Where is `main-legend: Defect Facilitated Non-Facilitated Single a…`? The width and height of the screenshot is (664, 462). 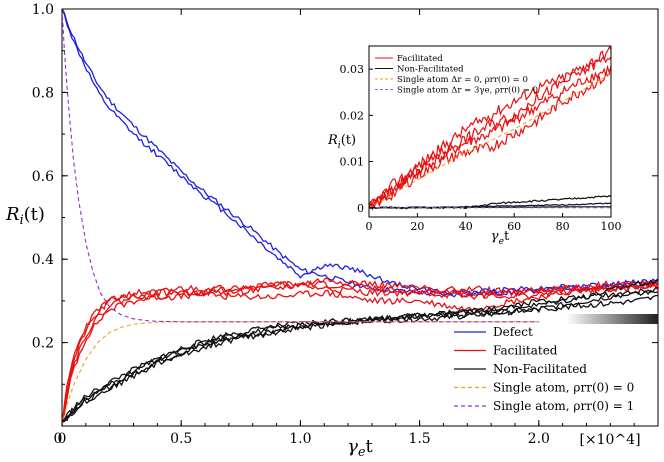
main-legend: Defect Facilitated Non-Facilitated Single a… is located at coordinates (544, 369).